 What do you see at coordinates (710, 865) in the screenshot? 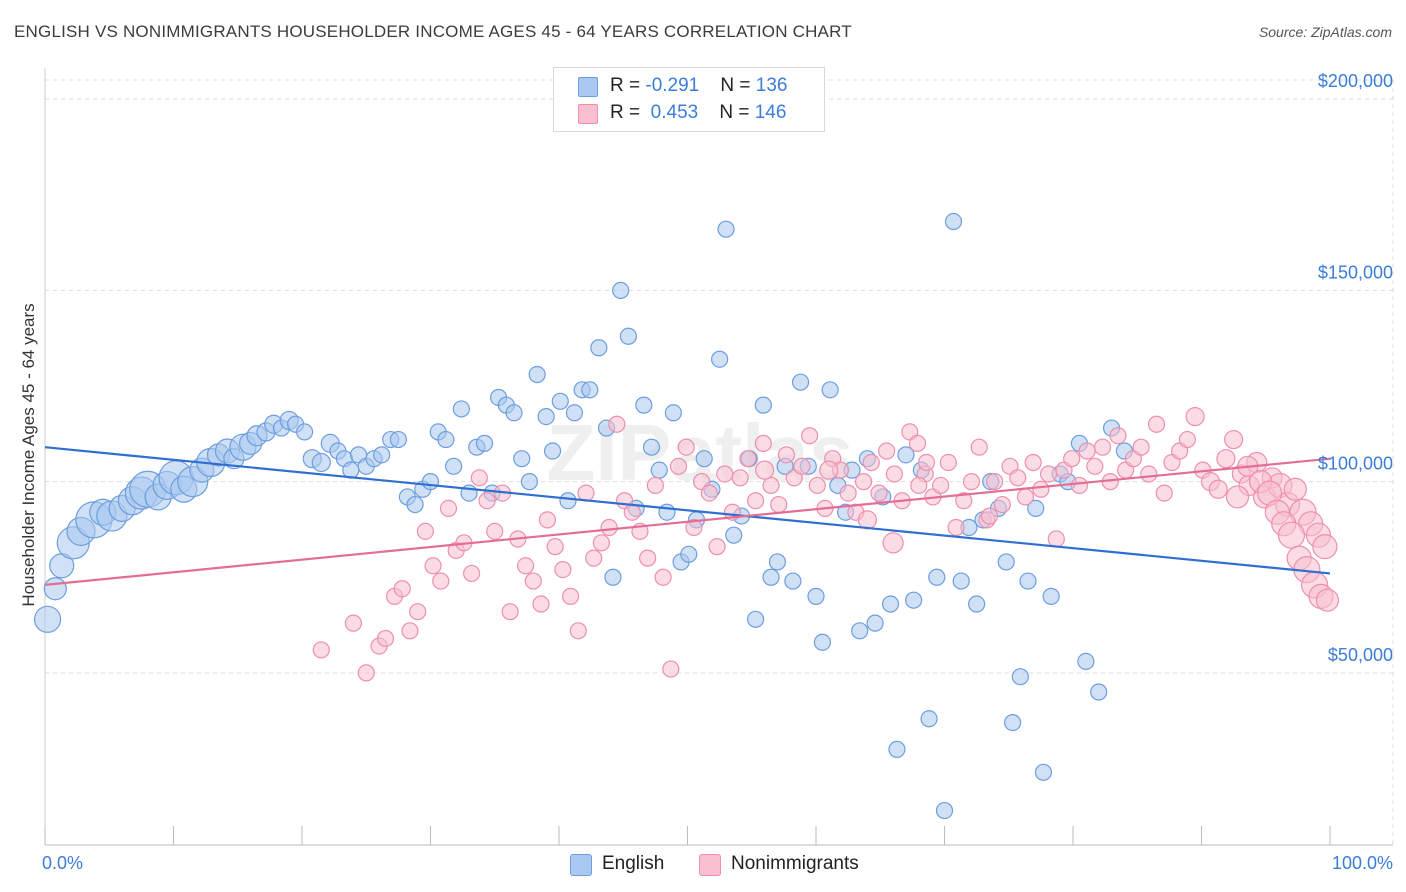
I see `nonimmigrants-swatch` at bounding box center [710, 865].